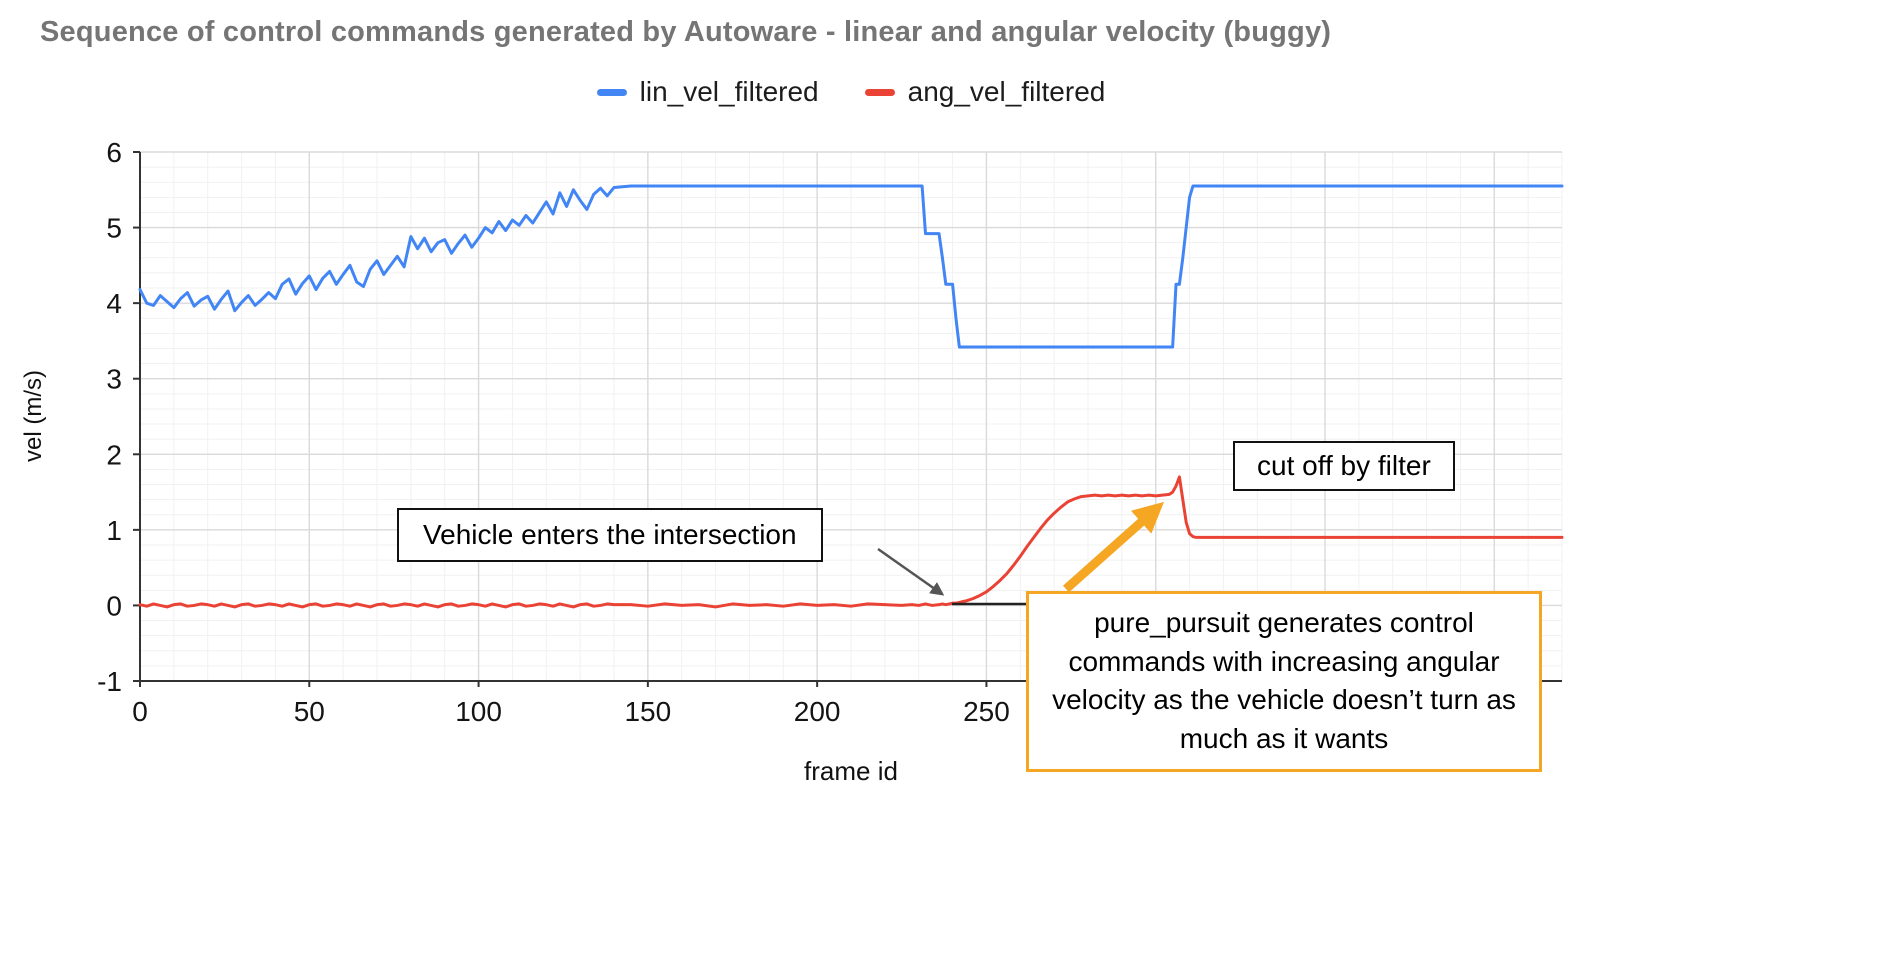 The image size is (1887, 955). I want to click on legend-label: ang_vel_filtered, so click(1006, 91).